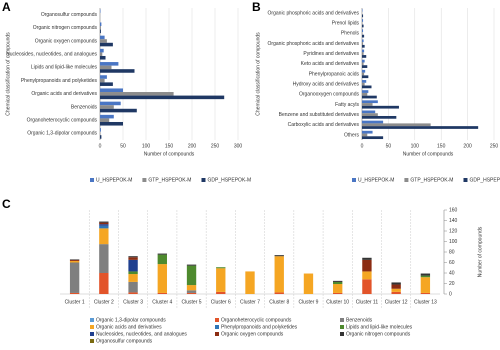  What do you see at coordinates (347, 105) in the screenshot?
I see `y-tick-label: Fatty acyls` at bounding box center [347, 105].